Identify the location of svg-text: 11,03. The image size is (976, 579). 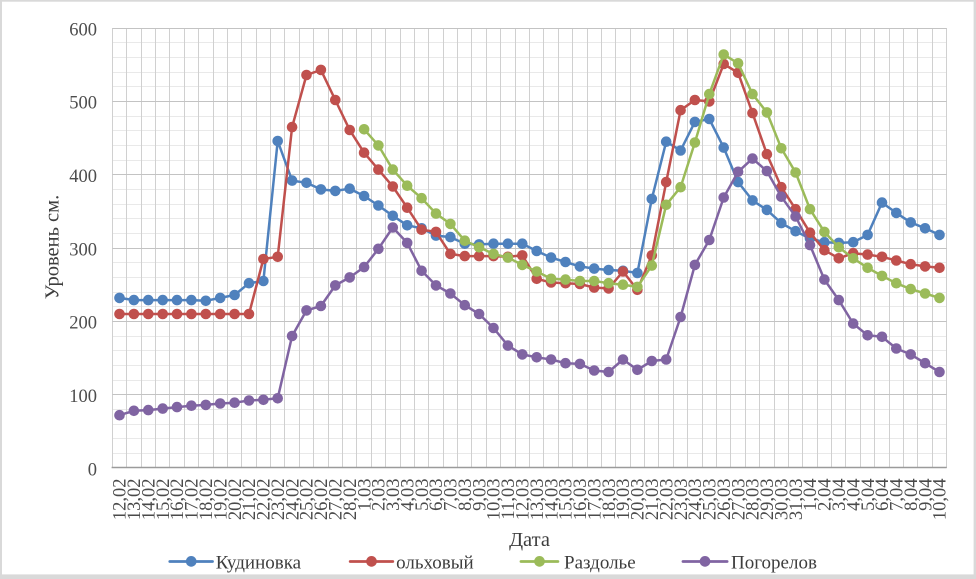
(509, 499).